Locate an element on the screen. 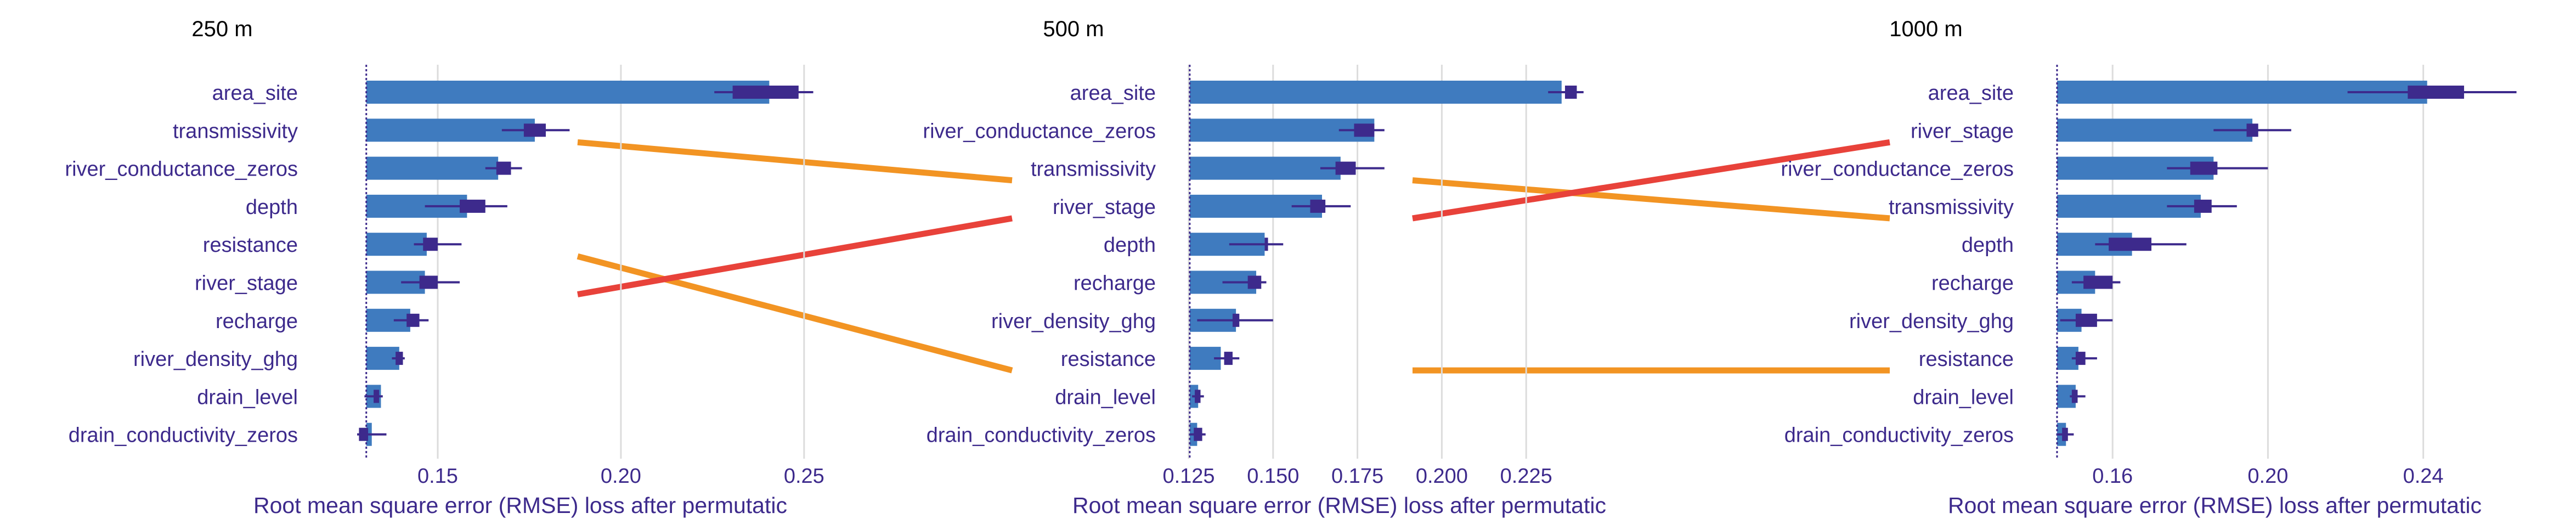 This screenshot has height=530, width=2576. x-tick-label: 0.150 is located at coordinates (1273, 476).